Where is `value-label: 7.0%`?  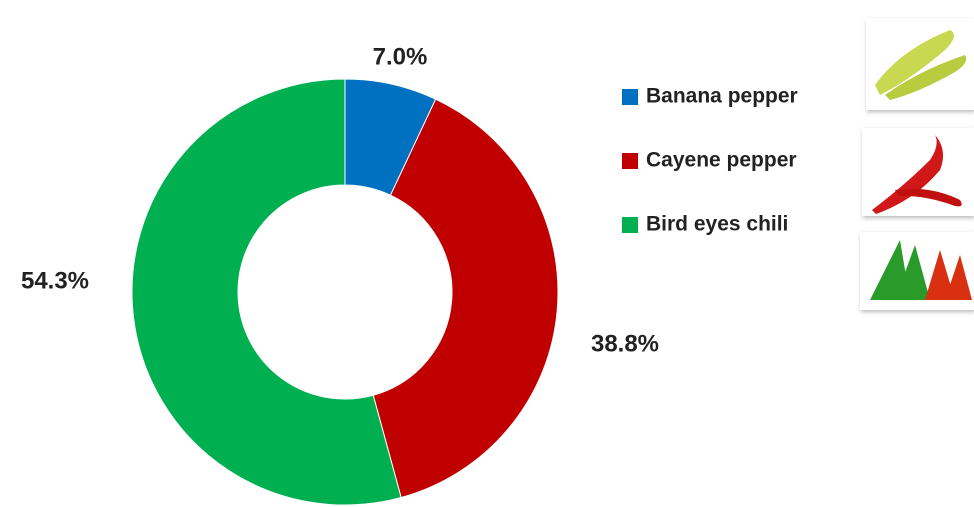
value-label: 7.0% is located at coordinates (400, 56).